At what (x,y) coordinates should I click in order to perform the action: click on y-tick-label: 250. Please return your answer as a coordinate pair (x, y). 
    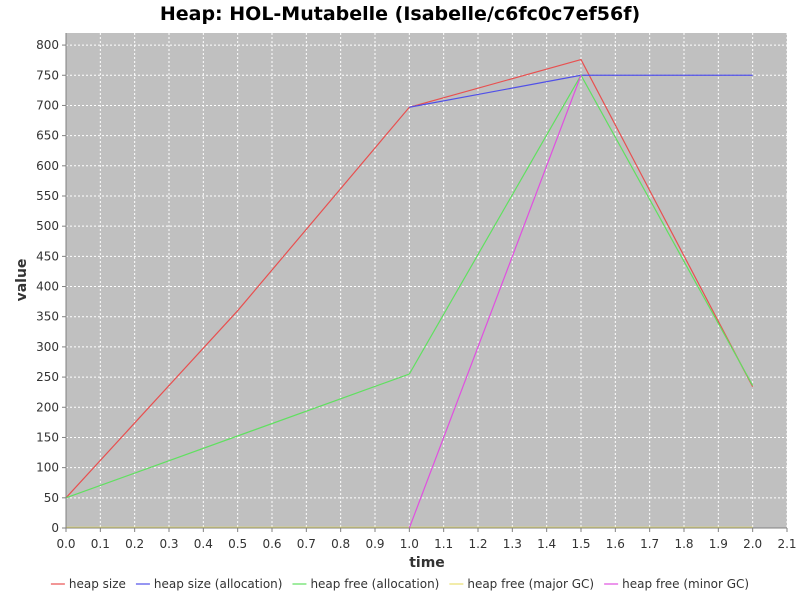
    Looking at the image, I should click on (47, 377).